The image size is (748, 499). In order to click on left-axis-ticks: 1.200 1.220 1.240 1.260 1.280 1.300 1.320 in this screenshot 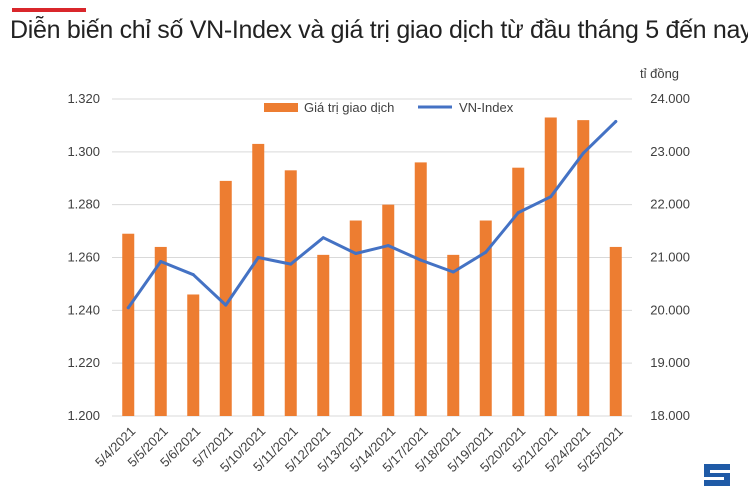, I will do `click(83, 257)`.